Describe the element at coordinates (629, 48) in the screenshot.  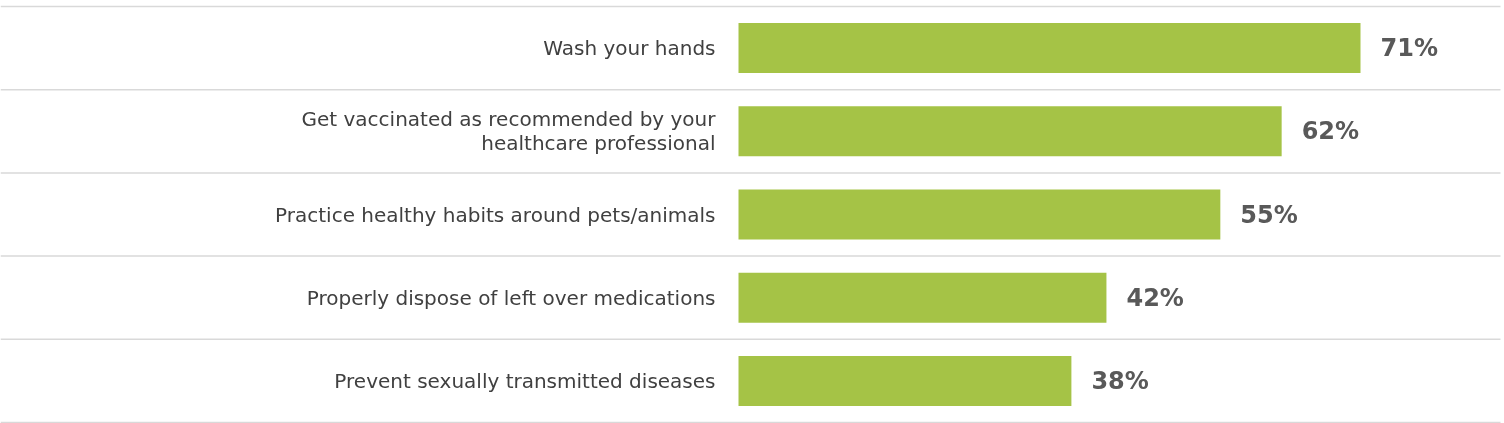
I see `y-tick-label: Wash your hands` at that location.